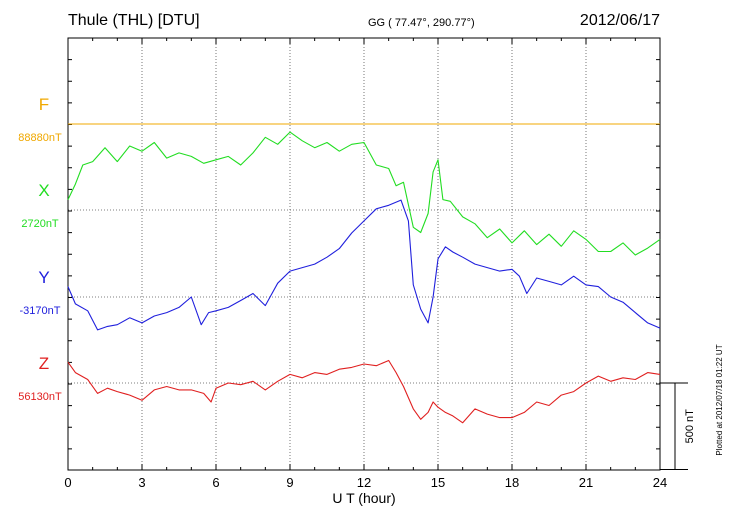 This screenshot has height=520, width=730. I want to click on series-name-x: X, so click(43, 190).